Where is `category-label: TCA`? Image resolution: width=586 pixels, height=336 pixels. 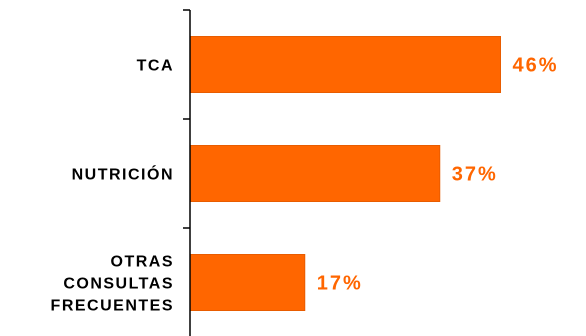 category-label: TCA is located at coordinates (155, 66).